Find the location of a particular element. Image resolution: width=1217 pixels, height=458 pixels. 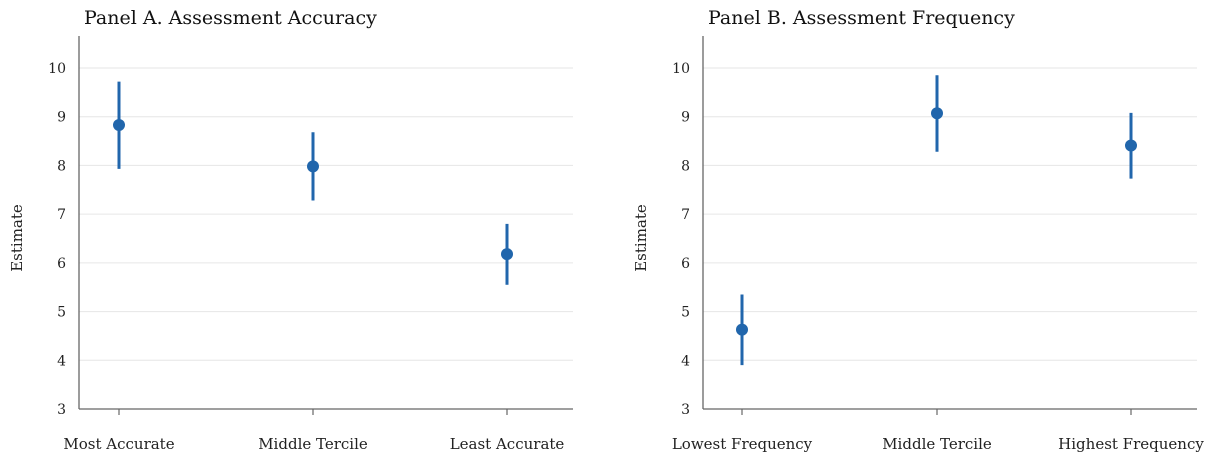

panel-a-y-tick-label: 8 is located at coordinates (61, 166).